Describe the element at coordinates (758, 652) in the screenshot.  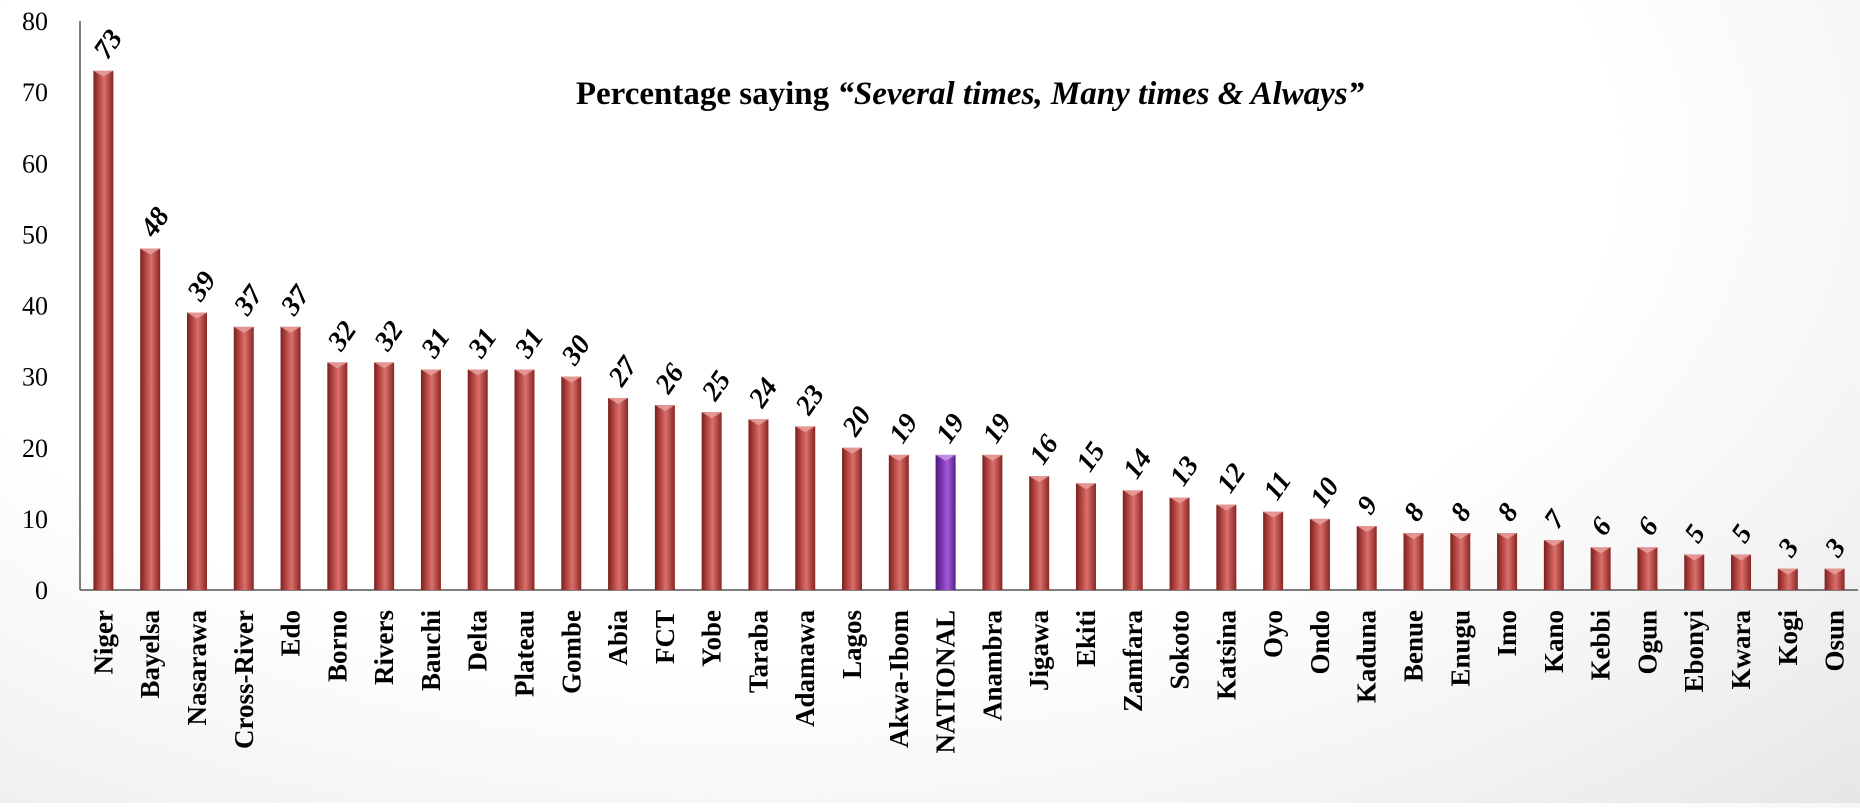
I see `category-label: Taraba` at that location.